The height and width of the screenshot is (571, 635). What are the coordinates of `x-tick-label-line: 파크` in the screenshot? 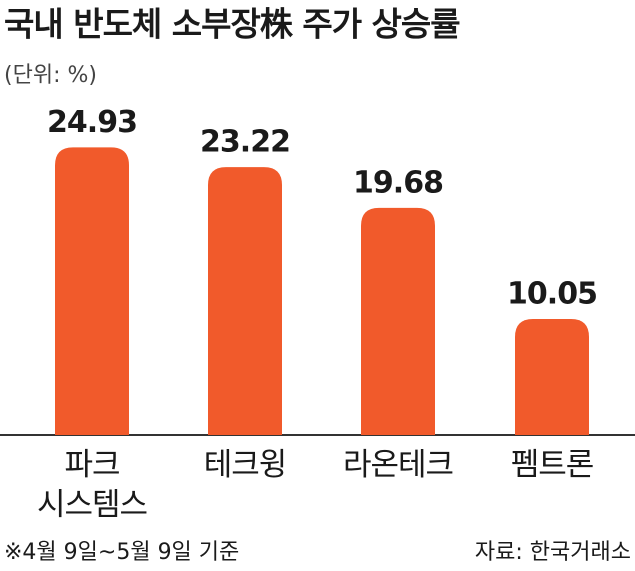 It's located at (91, 465).